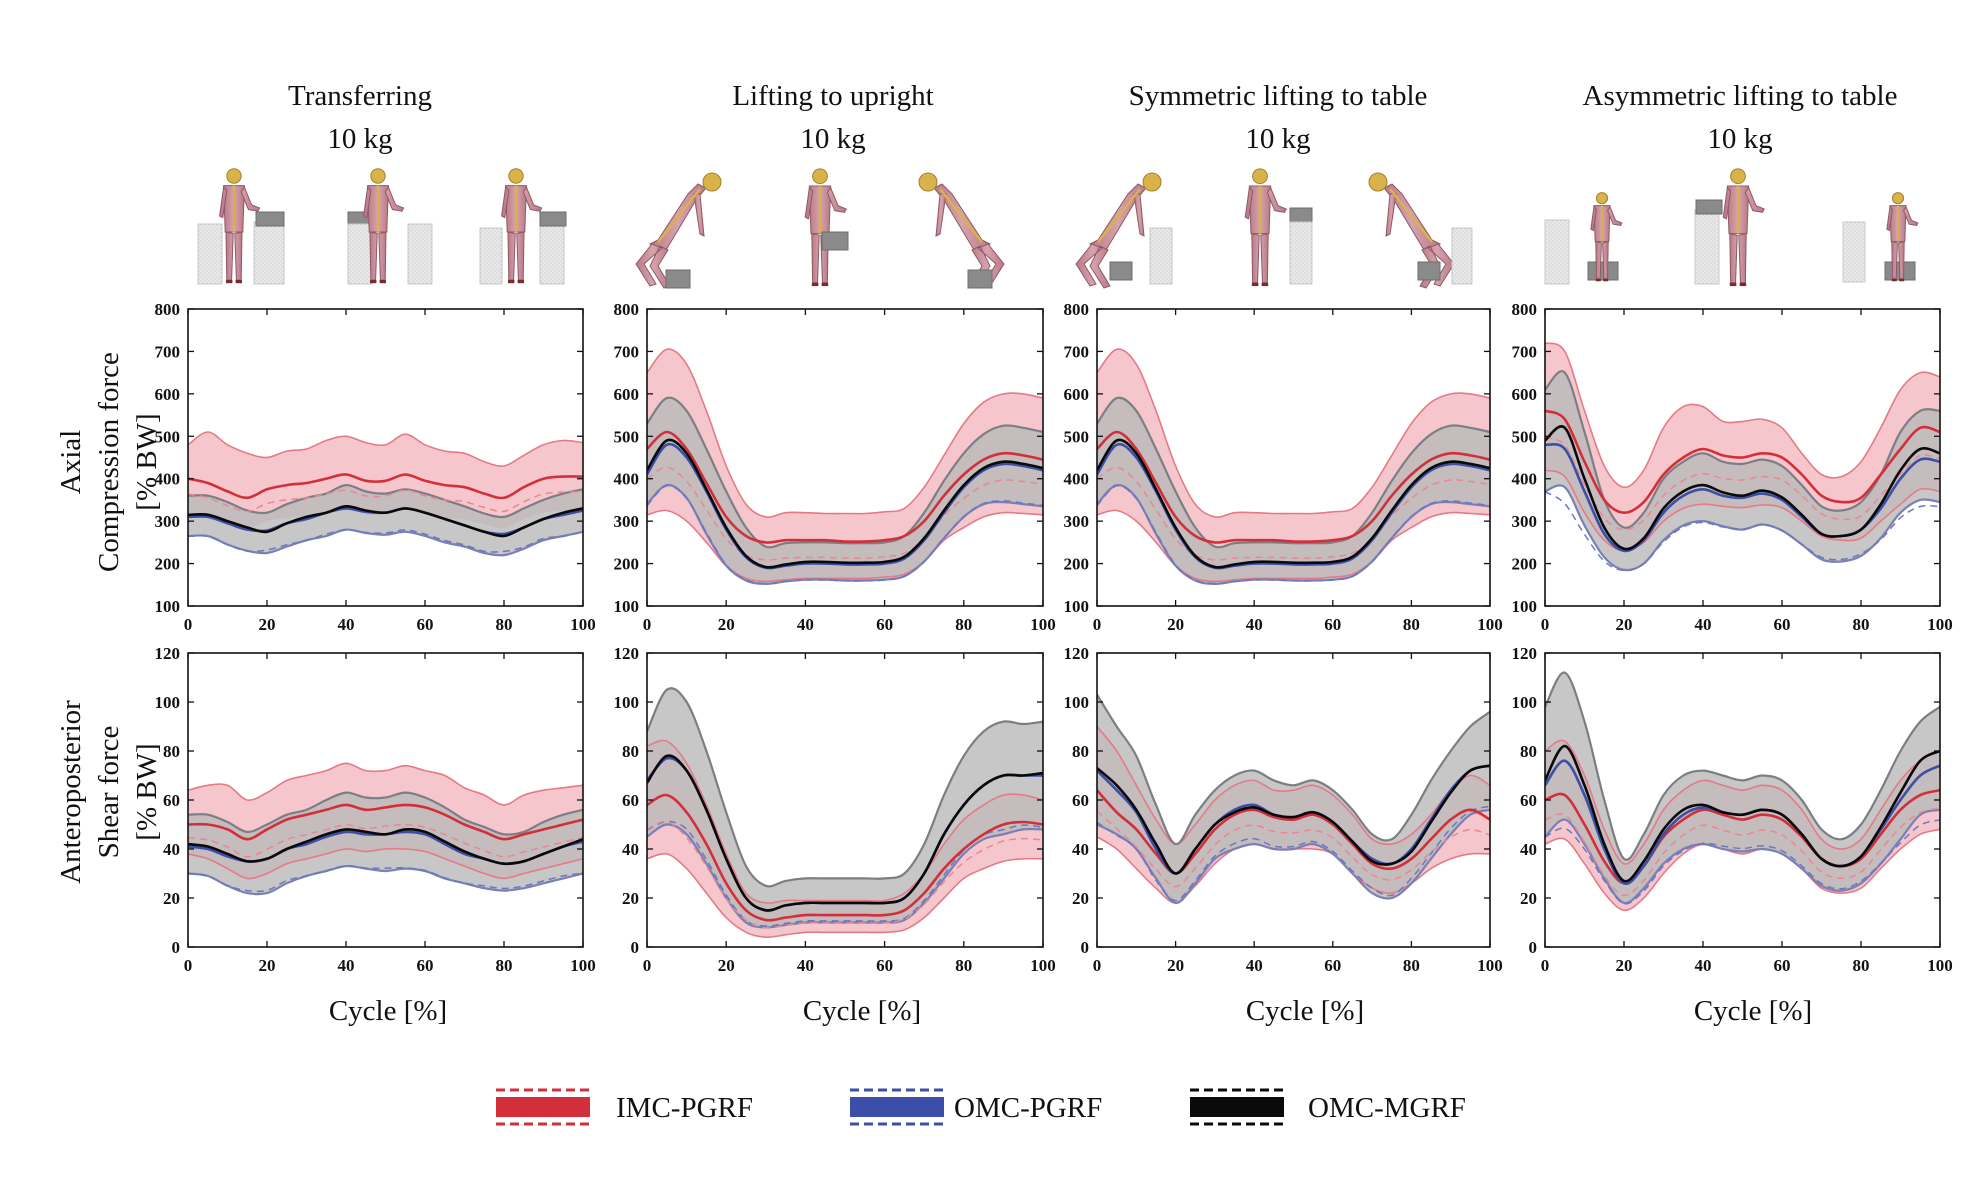 The image size is (1970, 1200). Describe the element at coordinates (835, 241) in the screenshot. I see `load-box` at that location.